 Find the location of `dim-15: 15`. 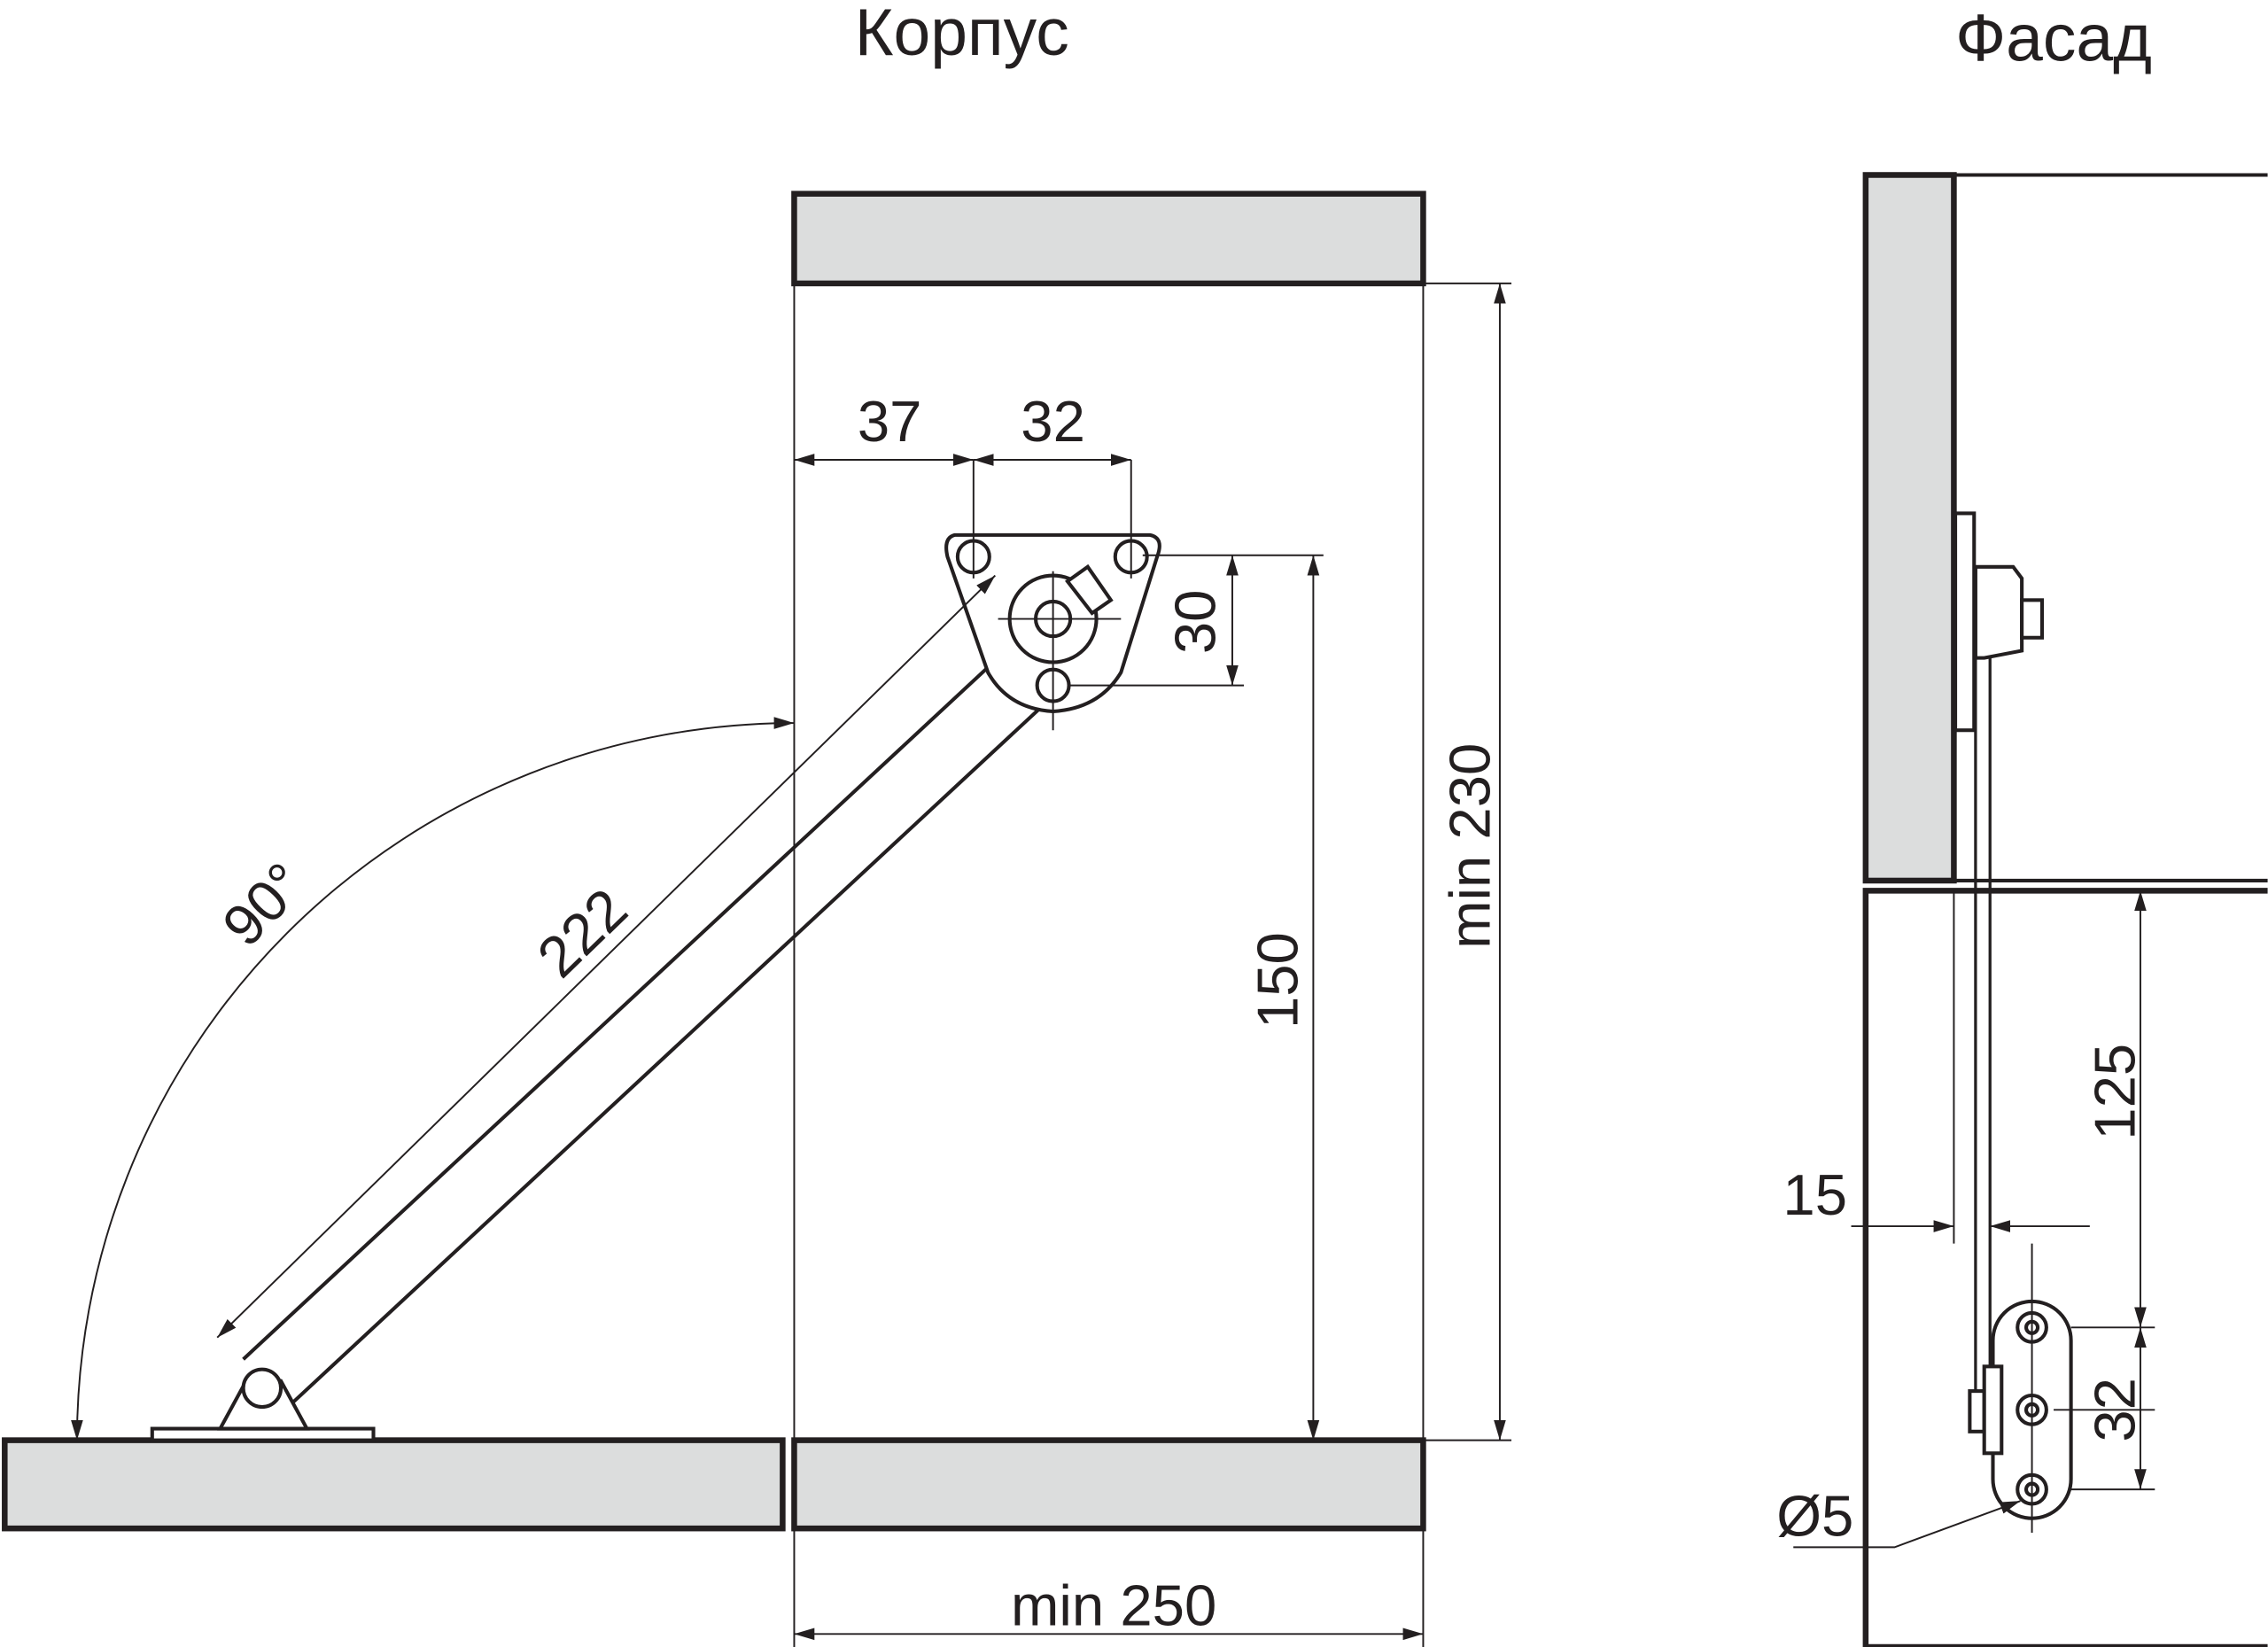

dim-15: 15 is located at coordinates (1815, 1194).